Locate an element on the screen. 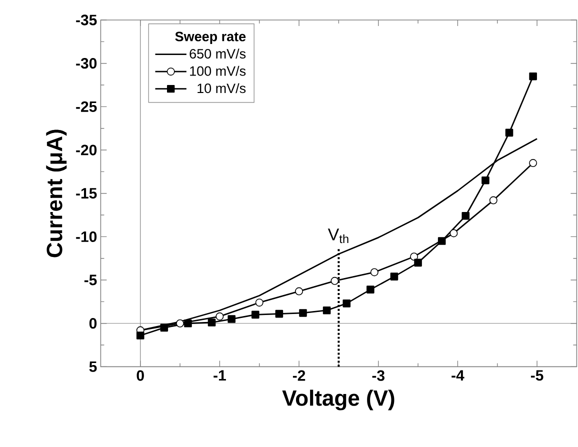 The image size is (578, 447). y-tick-label: -10 is located at coordinates (86, 236).